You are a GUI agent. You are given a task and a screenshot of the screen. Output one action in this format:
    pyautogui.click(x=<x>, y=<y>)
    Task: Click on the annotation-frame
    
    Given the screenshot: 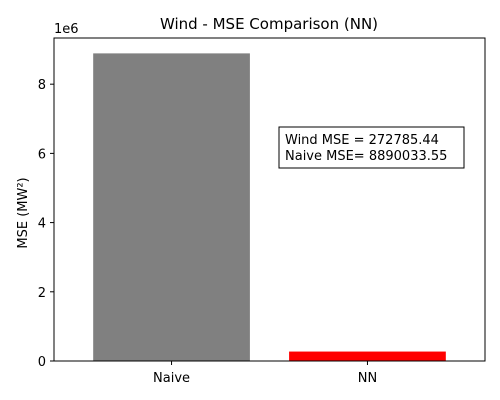 What is the action you would take?
    pyautogui.click(x=371, y=147)
    